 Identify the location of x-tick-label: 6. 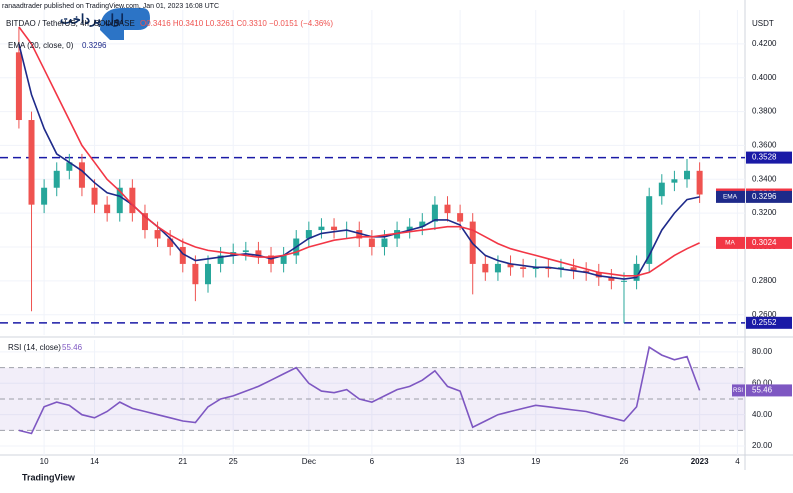
(372, 461).